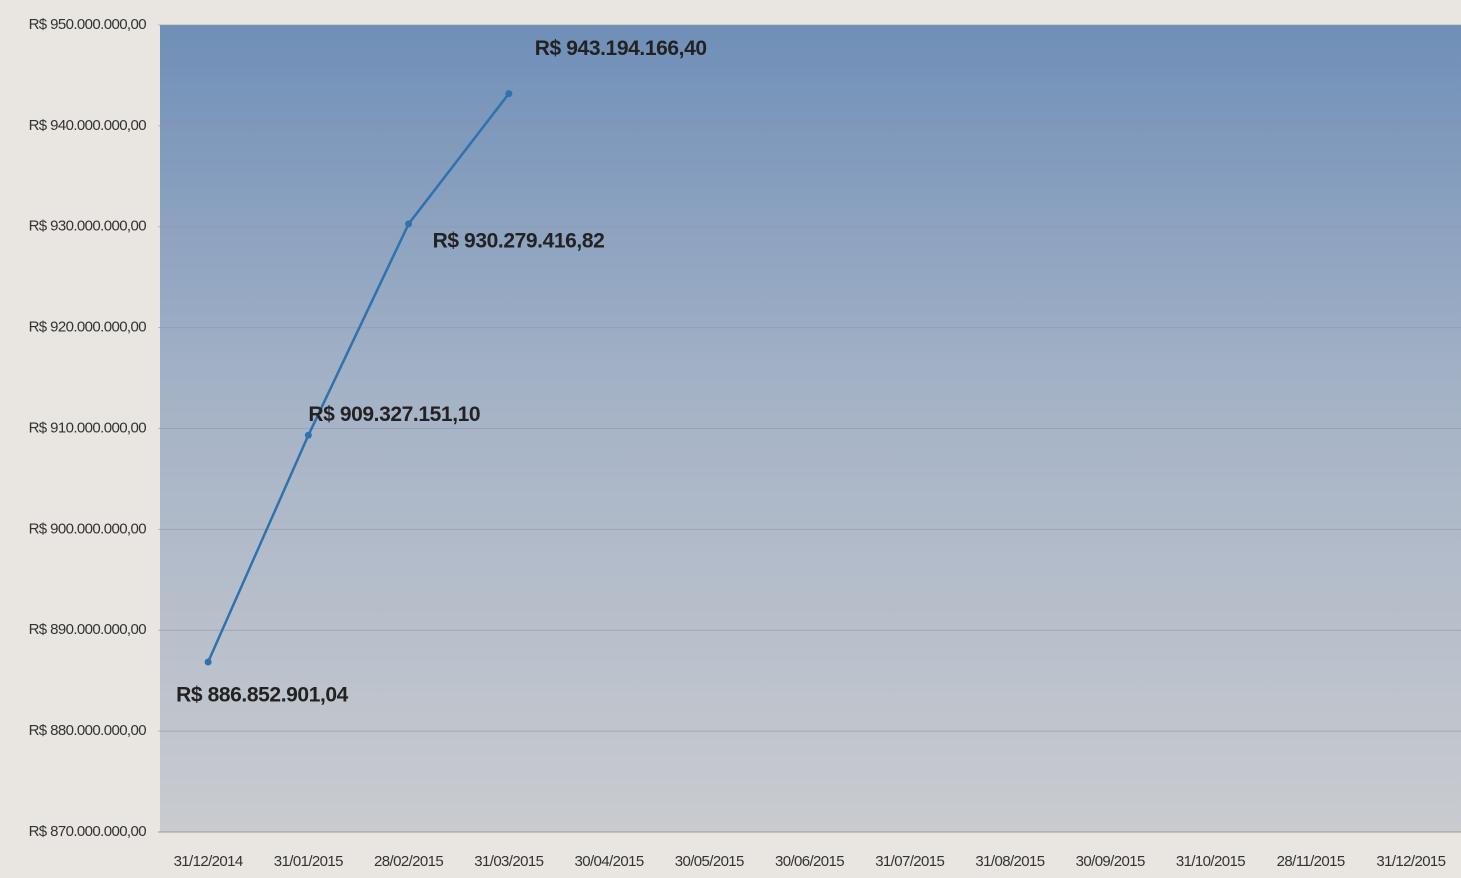 The height and width of the screenshot is (878, 1461). What do you see at coordinates (88, 24) in the screenshot?
I see `y-tick-label: R$ 950.000.000,00` at bounding box center [88, 24].